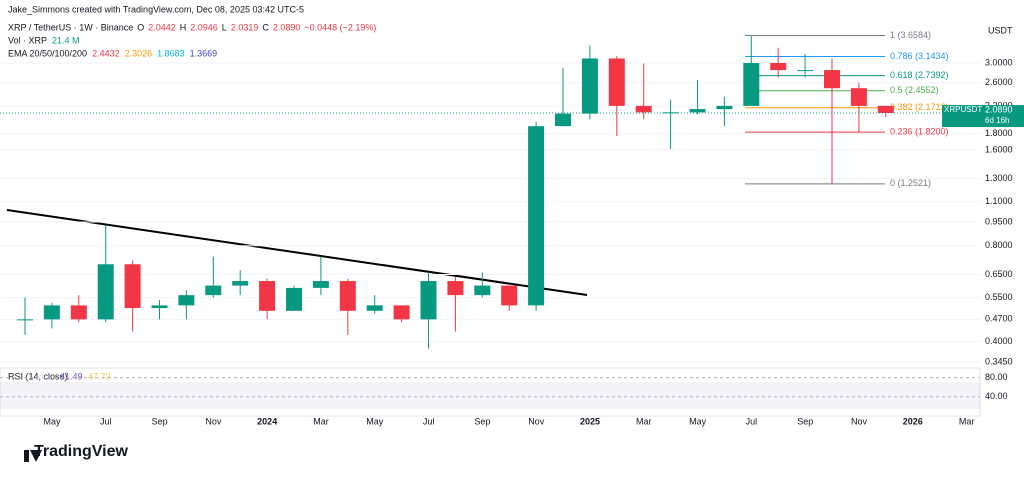 The height and width of the screenshot is (478, 1024). What do you see at coordinates (171, 53) in the screenshot?
I see `ema-value: 1.8683` at bounding box center [171, 53].